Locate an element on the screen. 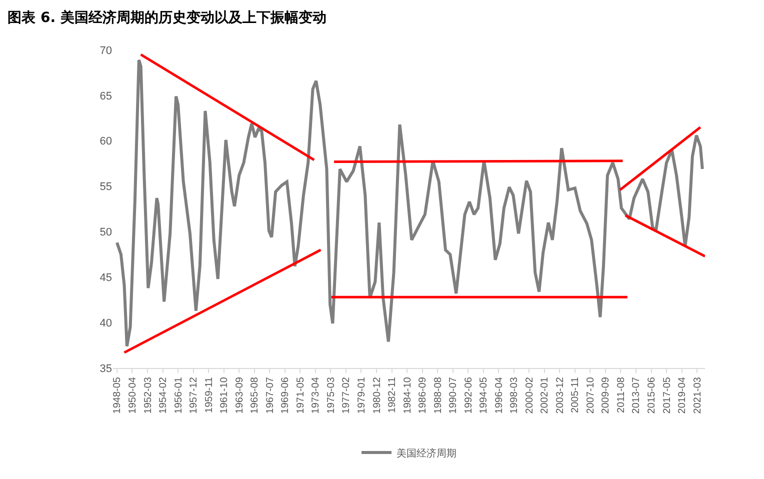 This screenshot has height=479, width=764. x-tick-label: 2003-12 is located at coordinates (560, 395).